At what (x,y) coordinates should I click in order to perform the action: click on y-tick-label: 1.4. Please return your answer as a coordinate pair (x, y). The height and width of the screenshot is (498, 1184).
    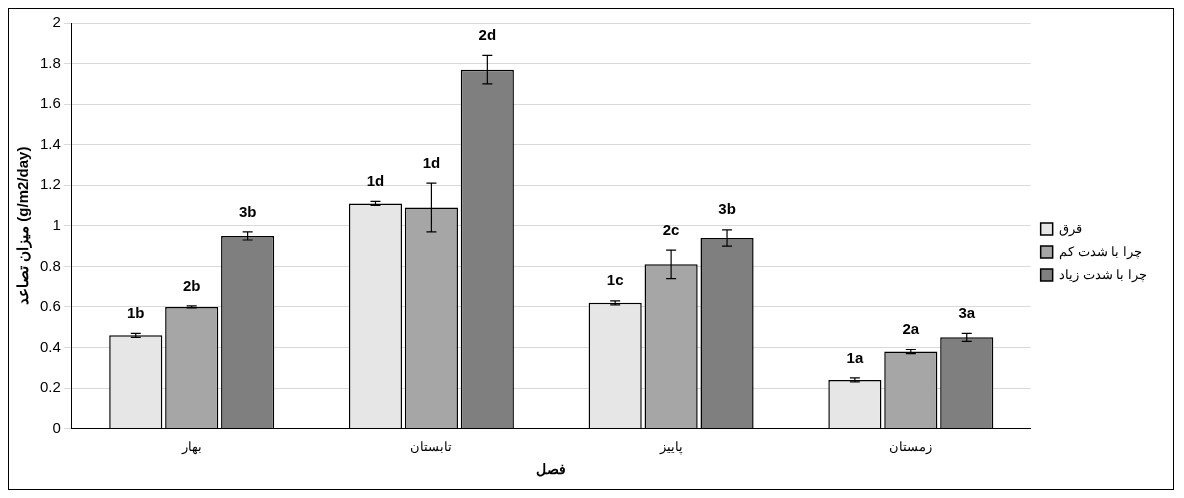
    Looking at the image, I should click on (50, 143).